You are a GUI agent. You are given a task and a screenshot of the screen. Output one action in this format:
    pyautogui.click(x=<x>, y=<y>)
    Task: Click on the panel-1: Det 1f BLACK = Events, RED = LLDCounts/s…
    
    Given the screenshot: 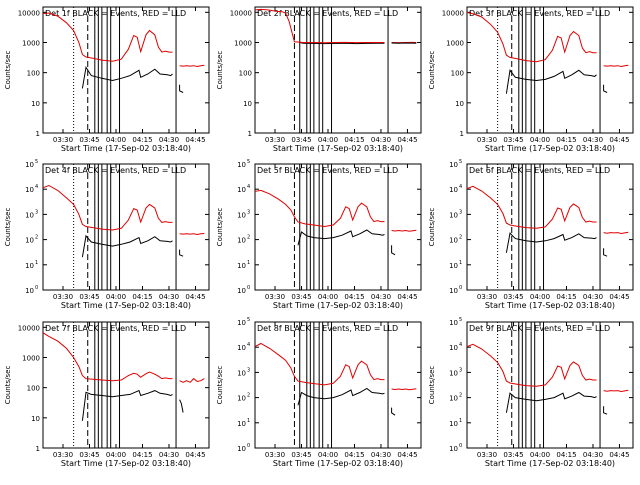 What is the action you would take?
    pyautogui.click(x=106, y=80)
    